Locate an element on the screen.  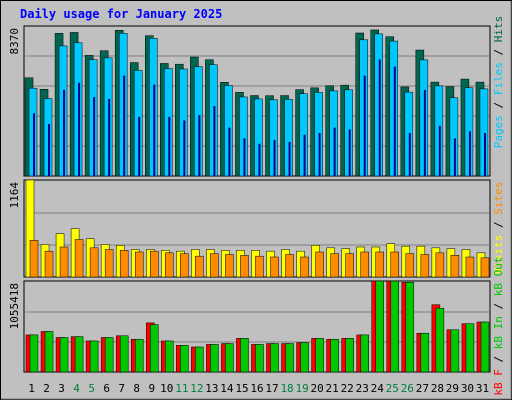
x-tick-label-day-6: 6 is located at coordinates (106, 388).